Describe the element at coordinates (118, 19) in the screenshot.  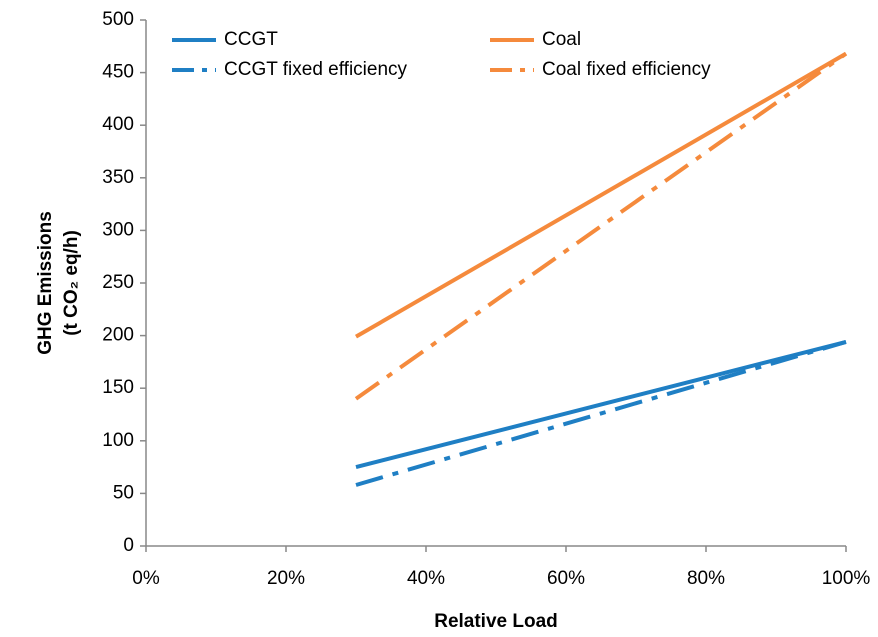
I see `y-tick-label: 500` at that location.